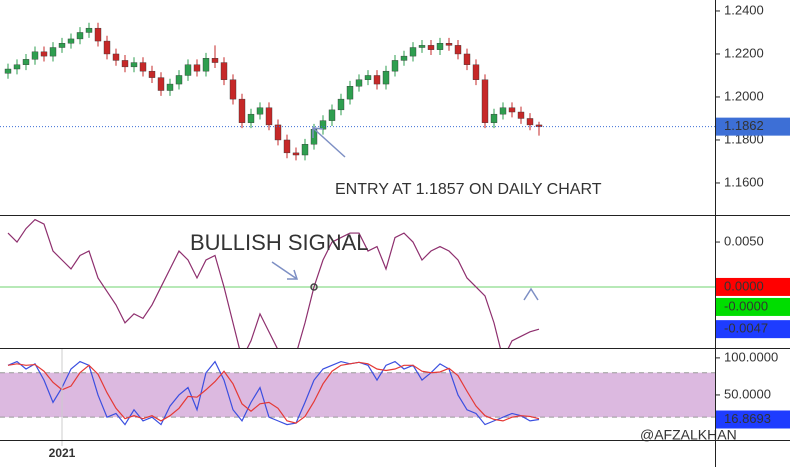  I want to click on up-arrow, so click(531, 294).